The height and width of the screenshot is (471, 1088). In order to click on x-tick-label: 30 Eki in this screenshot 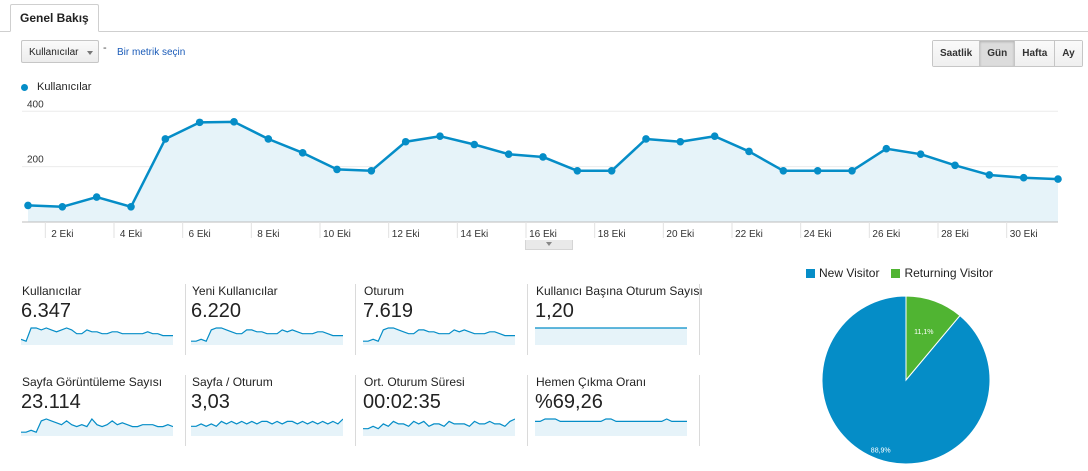, I will do `click(1024, 234)`.